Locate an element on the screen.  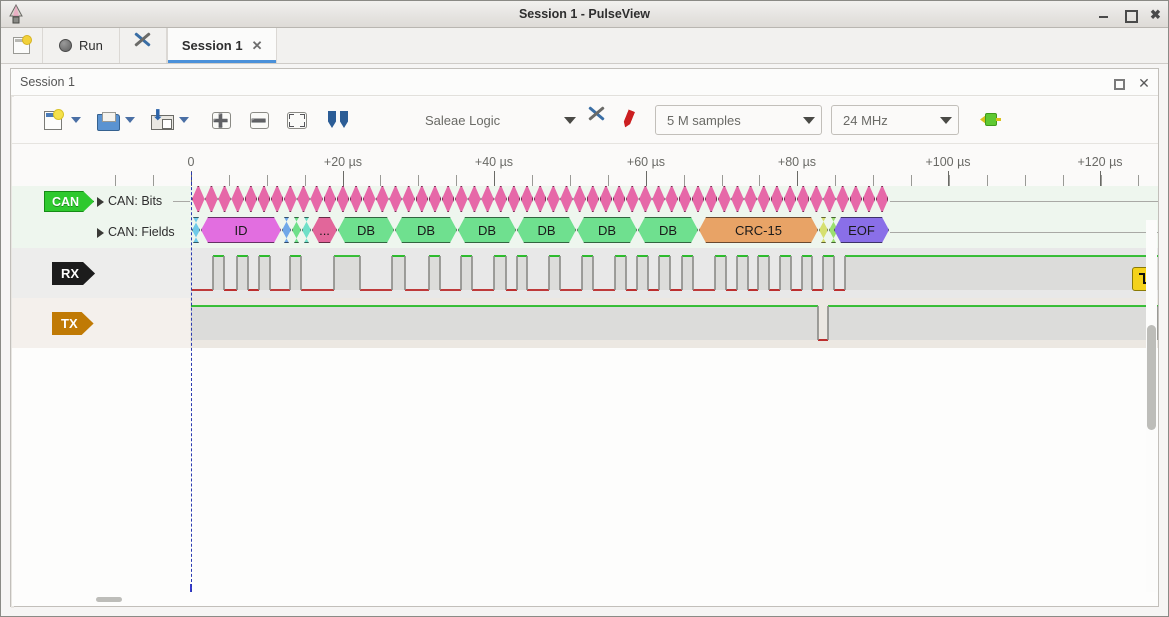
new-session-button is located at coordinates (22, 45).